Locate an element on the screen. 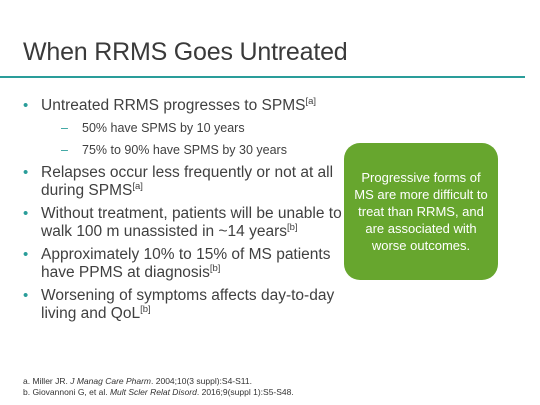 This screenshot has width=540, height=405. sub-bullet-text: 75% to 90% have SPMS by 30 years is located at coordinates (184, 150).